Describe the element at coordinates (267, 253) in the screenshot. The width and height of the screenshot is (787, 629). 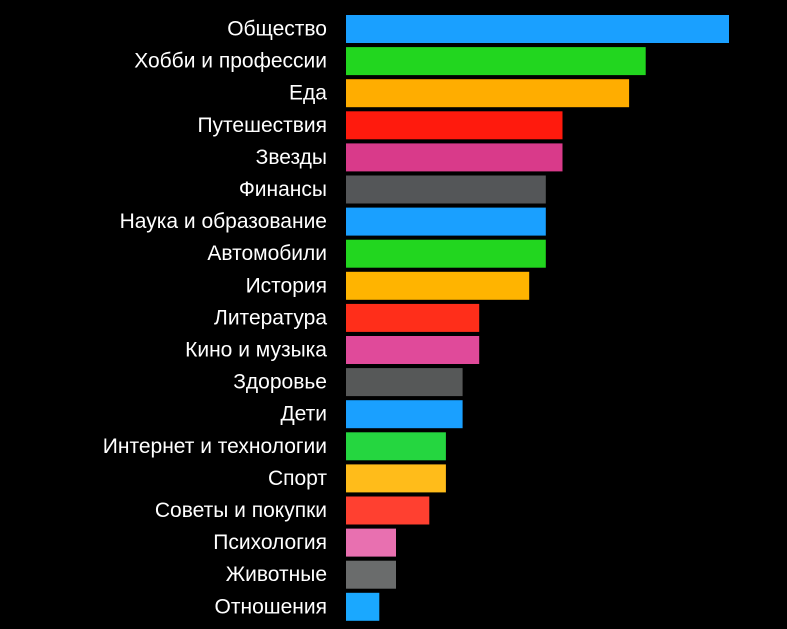
I see `category-label-8: Автомобили` at that location.